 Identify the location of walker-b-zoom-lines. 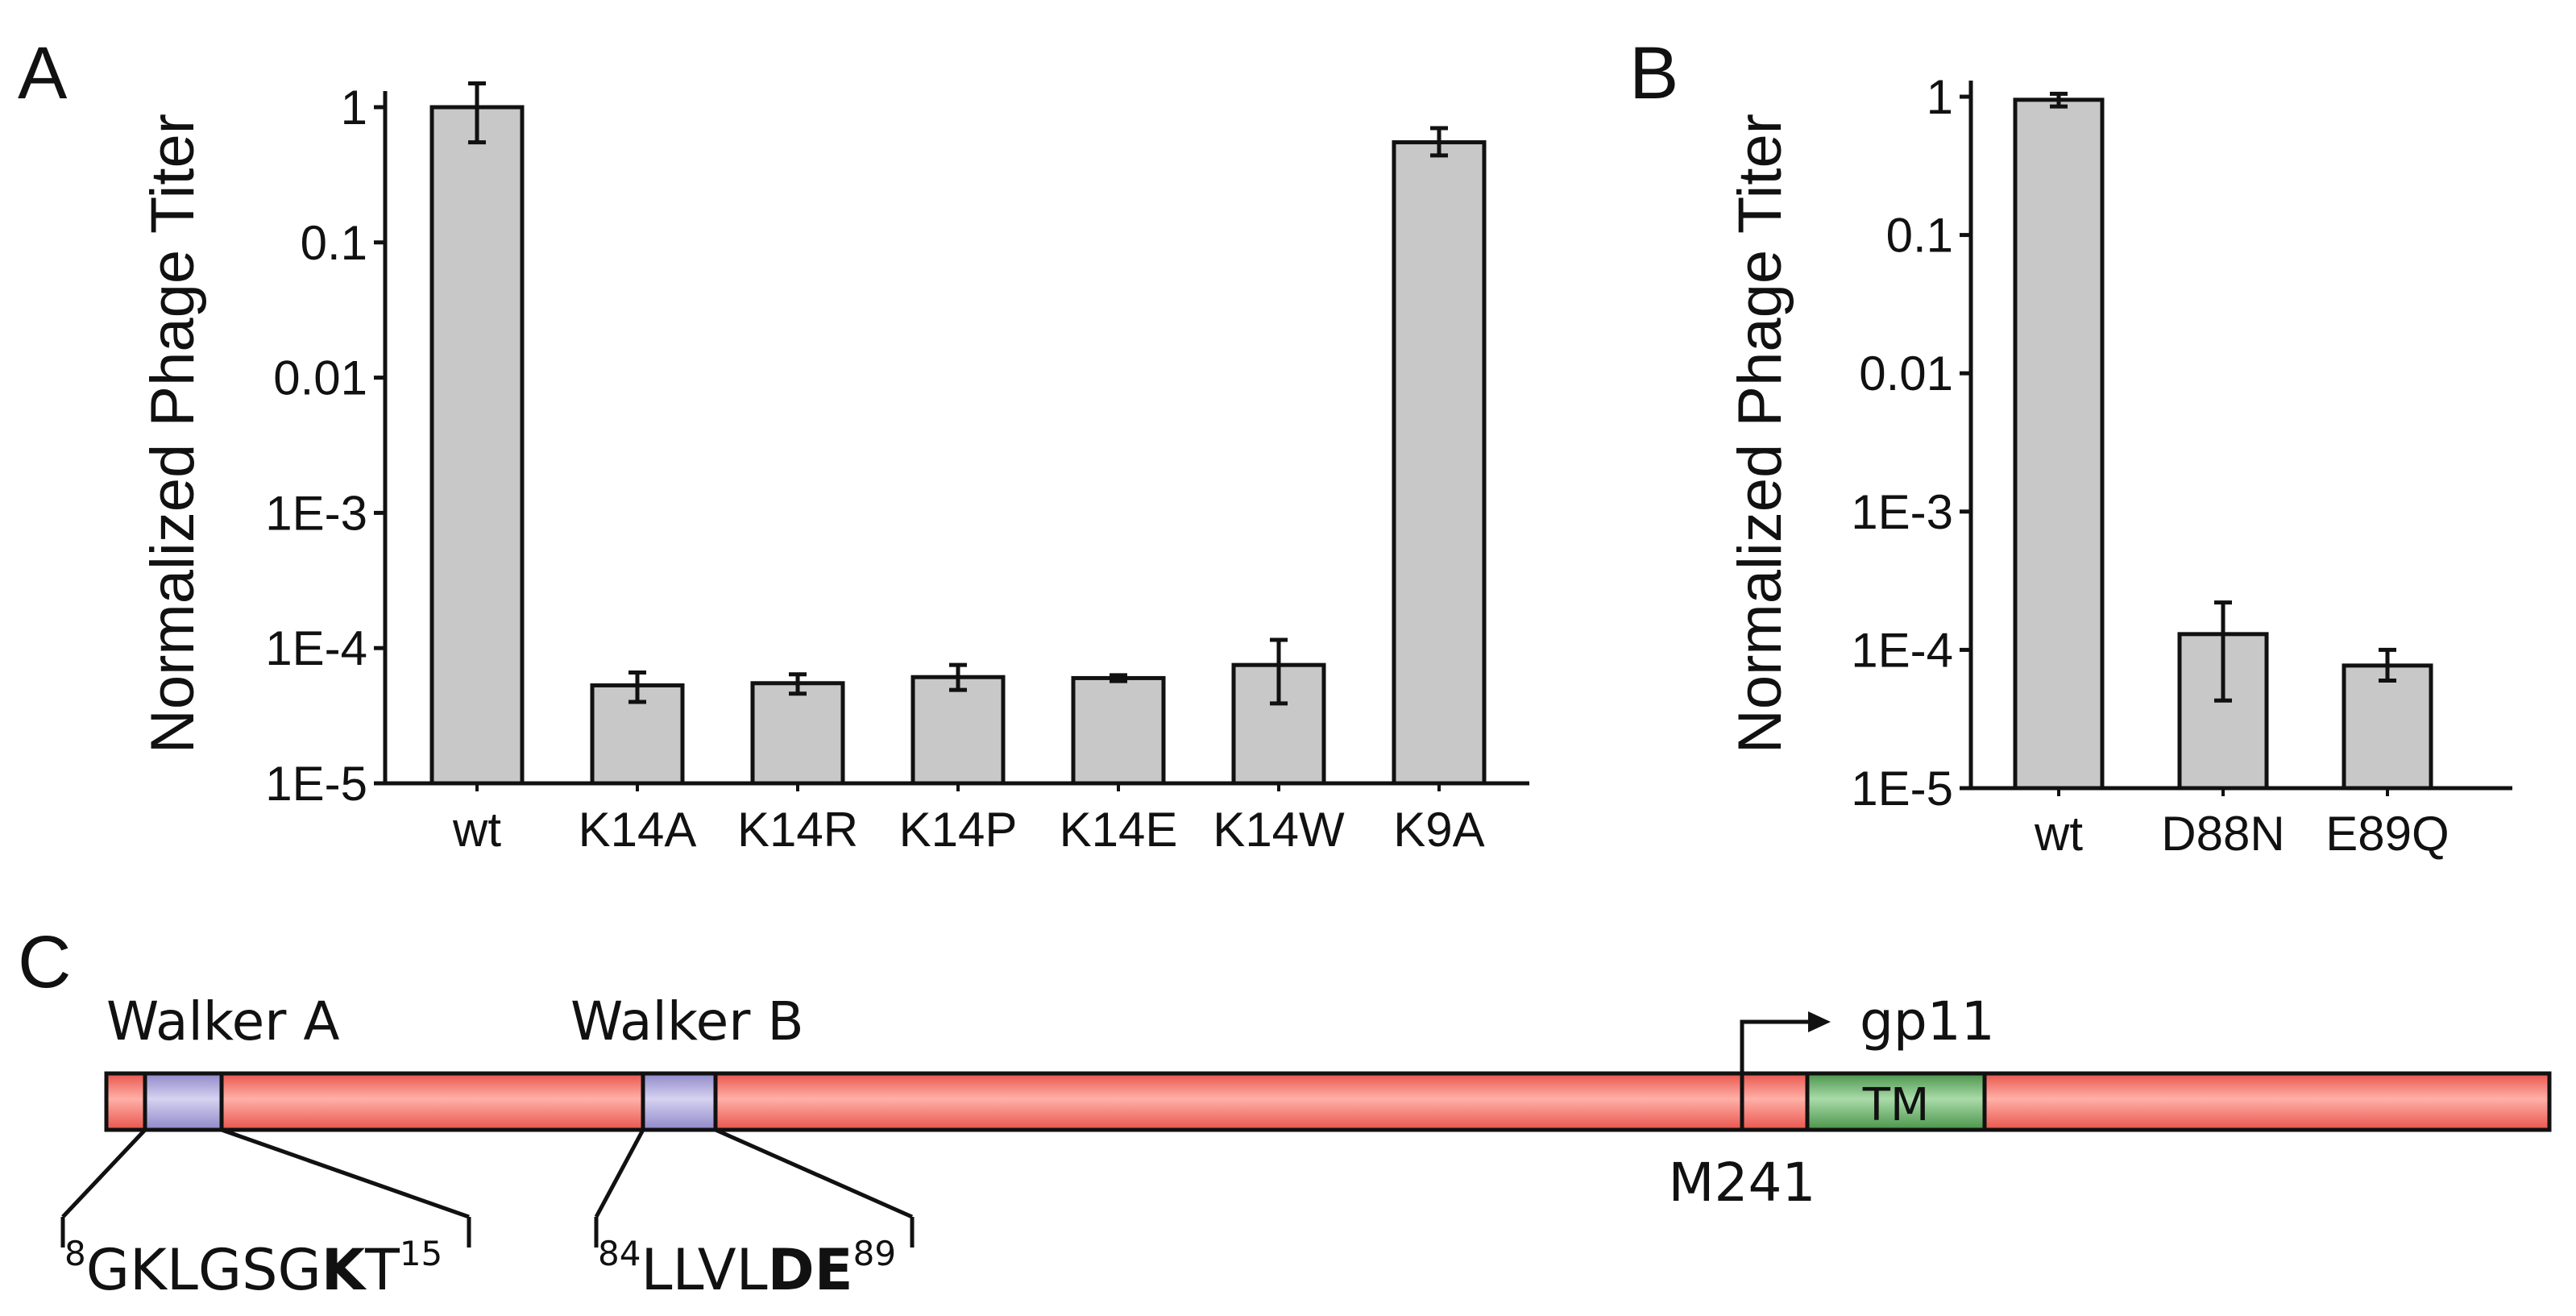
(754, 1187).